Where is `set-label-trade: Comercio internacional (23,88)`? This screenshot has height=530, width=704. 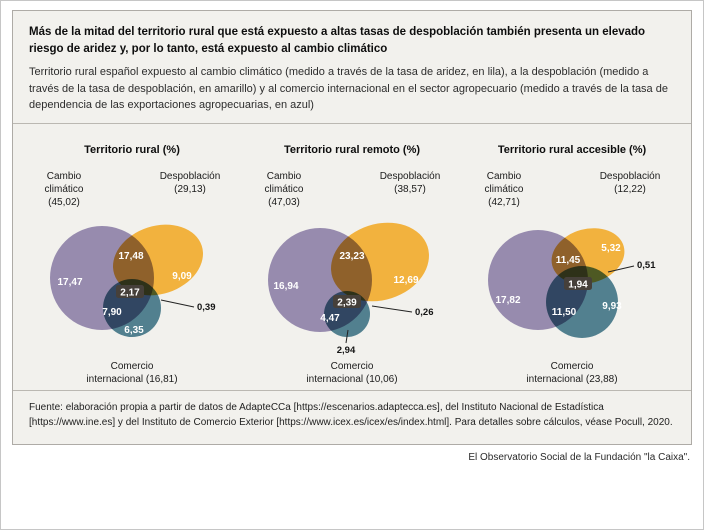 set-label-trade: Comercio internacional (23,88) is located at coordinates (572, 372).